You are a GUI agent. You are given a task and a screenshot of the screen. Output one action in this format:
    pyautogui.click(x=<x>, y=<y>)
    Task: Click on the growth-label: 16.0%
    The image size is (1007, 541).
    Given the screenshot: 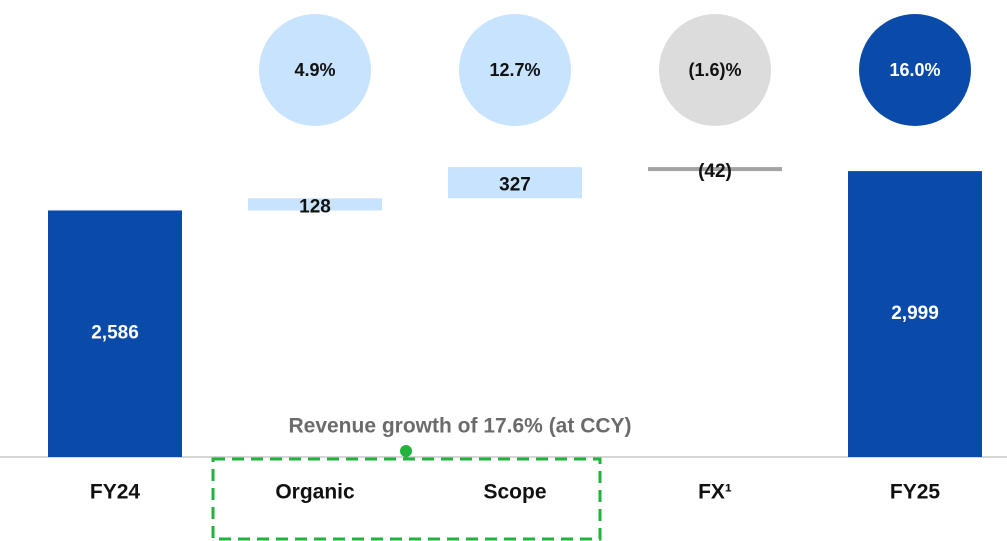 What is the action you would take?
    pyautogui.click(x=914, y=70)
    